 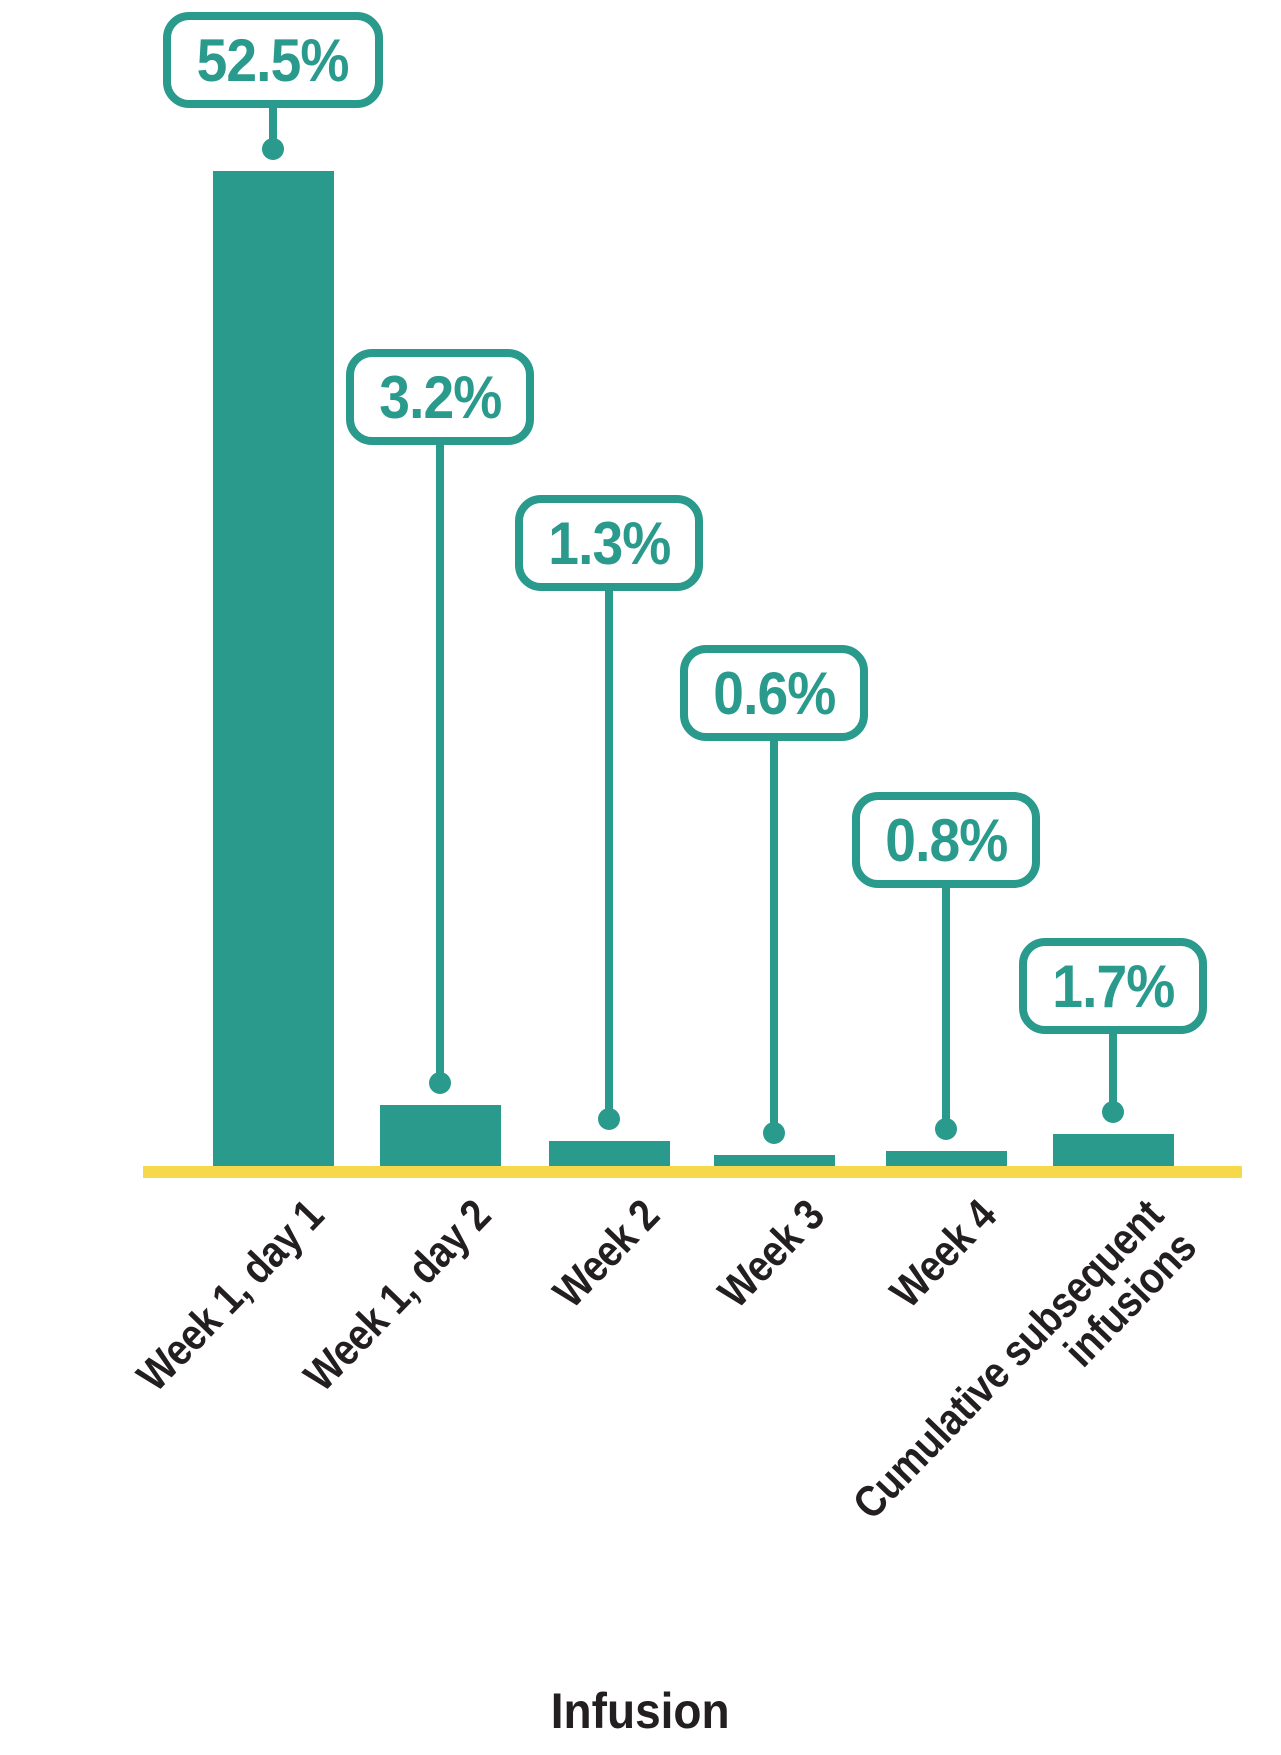 I want to click on value-callout-week-3: 0.6%, so click(x=774, y=693).